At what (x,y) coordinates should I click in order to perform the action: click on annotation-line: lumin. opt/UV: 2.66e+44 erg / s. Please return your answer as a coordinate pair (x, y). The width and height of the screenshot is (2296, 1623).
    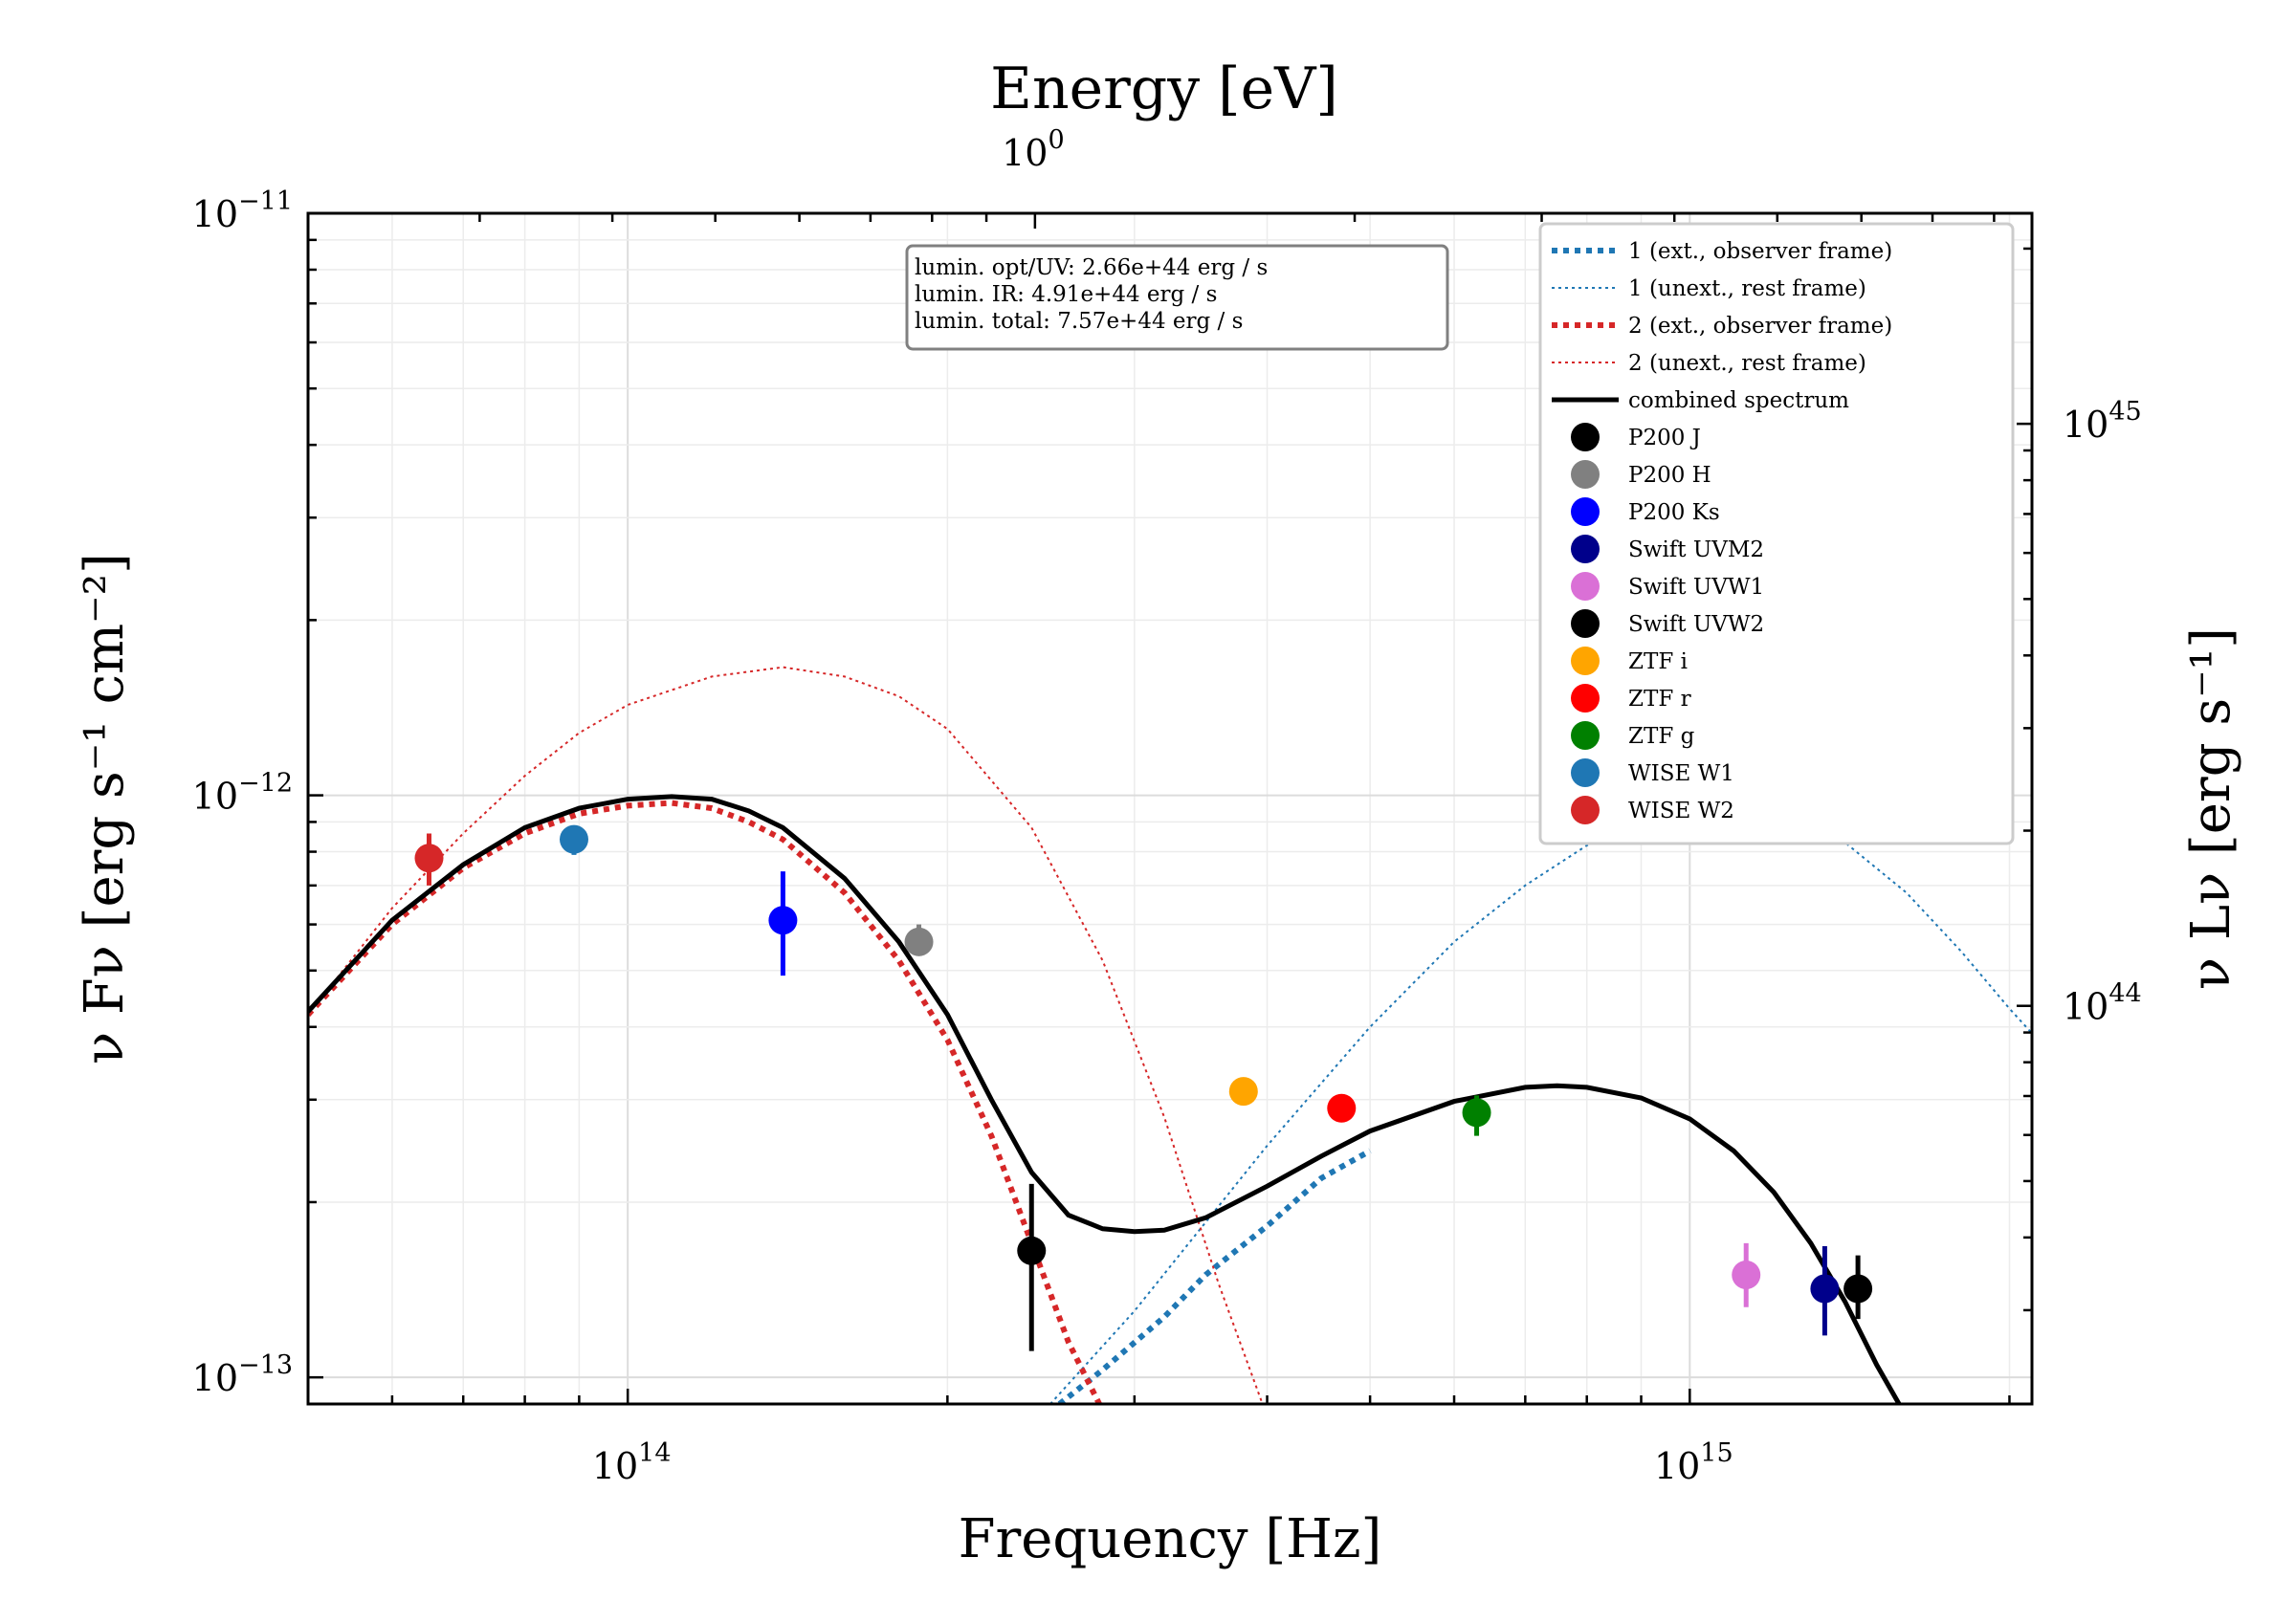
    Looking at the image, I should click on (1091, 267).